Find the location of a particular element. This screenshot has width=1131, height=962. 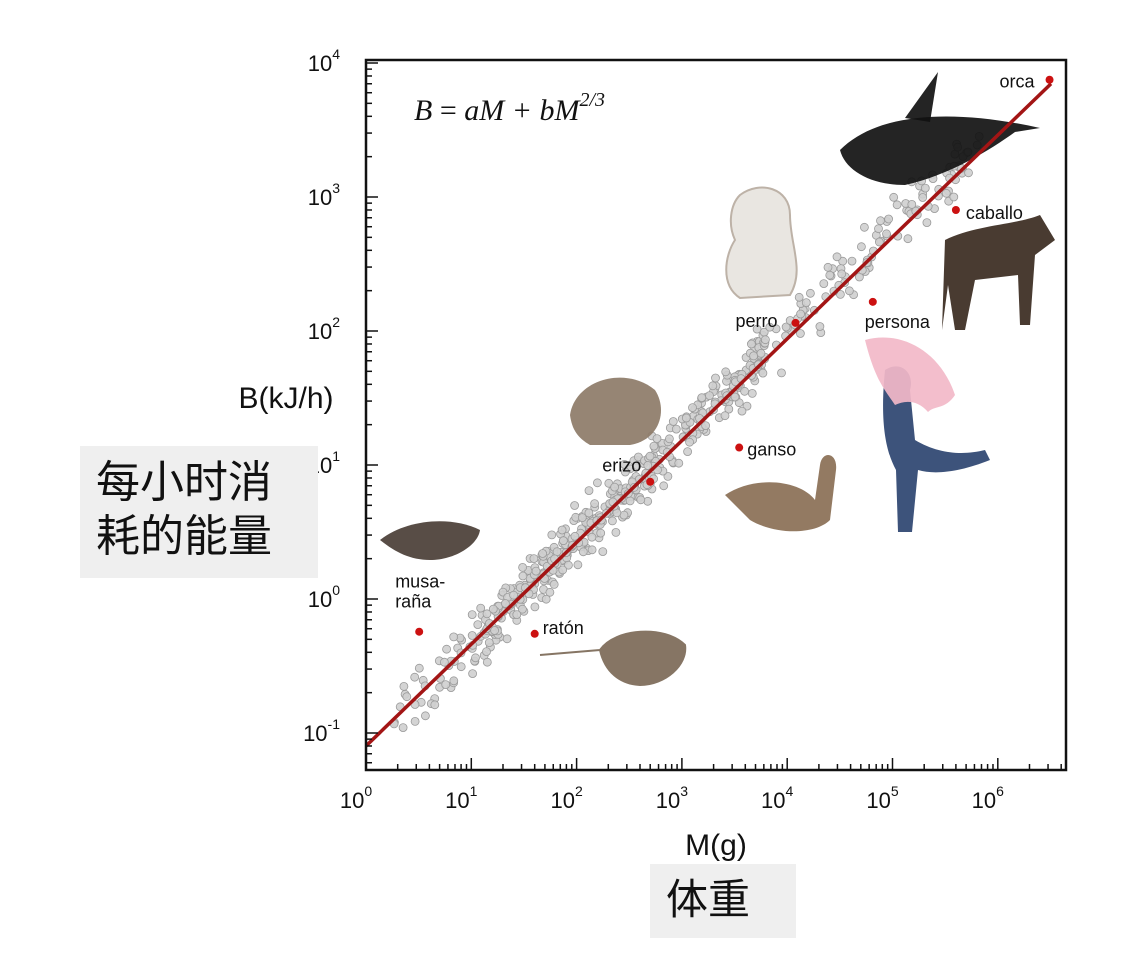

hedgehog-illustration is located at coordinates (616, 411).